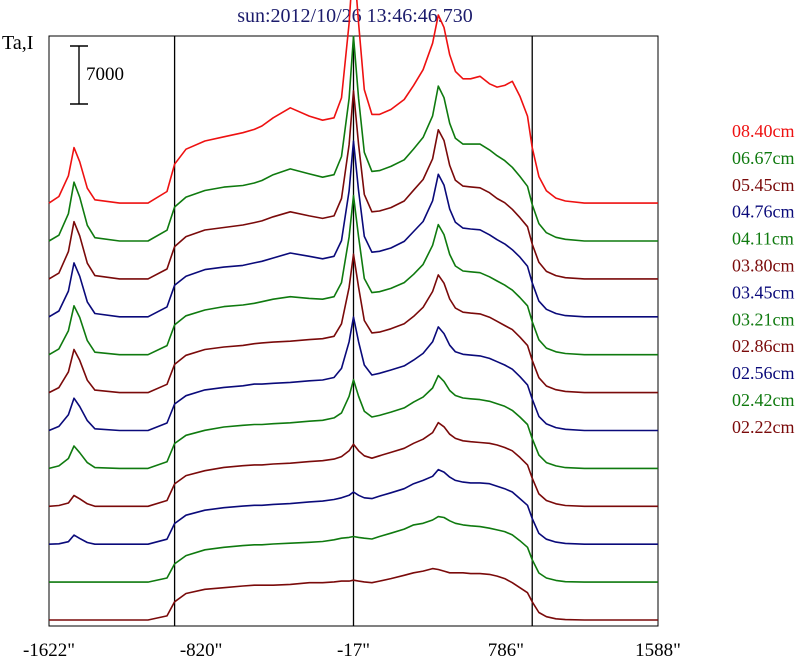 Image resolution: width=807 pixels, height=662 pixels. I want to click on legend-item: 06.67cm, so click(763, 158).